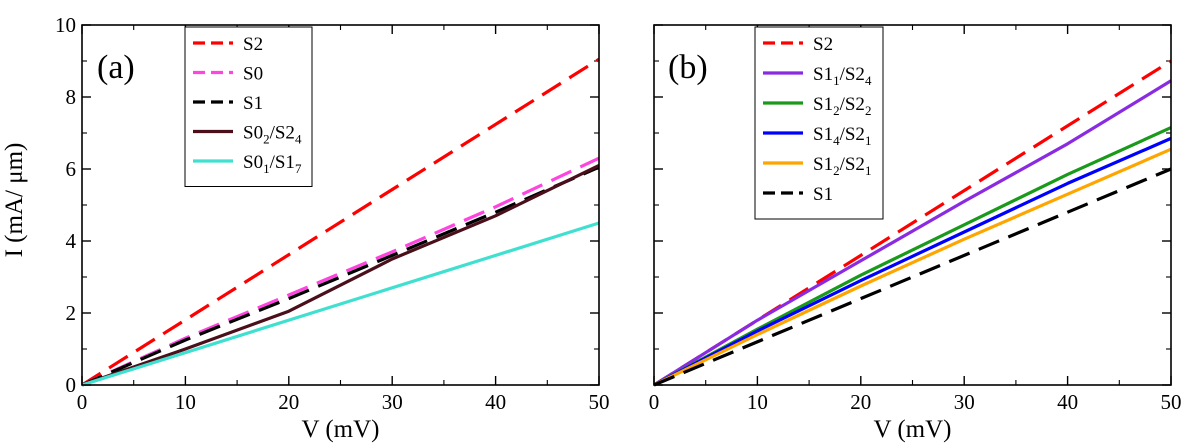 The width and height of the screenshot is (1200, 446). Describe the element at coordinates (340, 429) in the screenshot. I see `panel-a-x-axis-title: V (mV)` at that location.